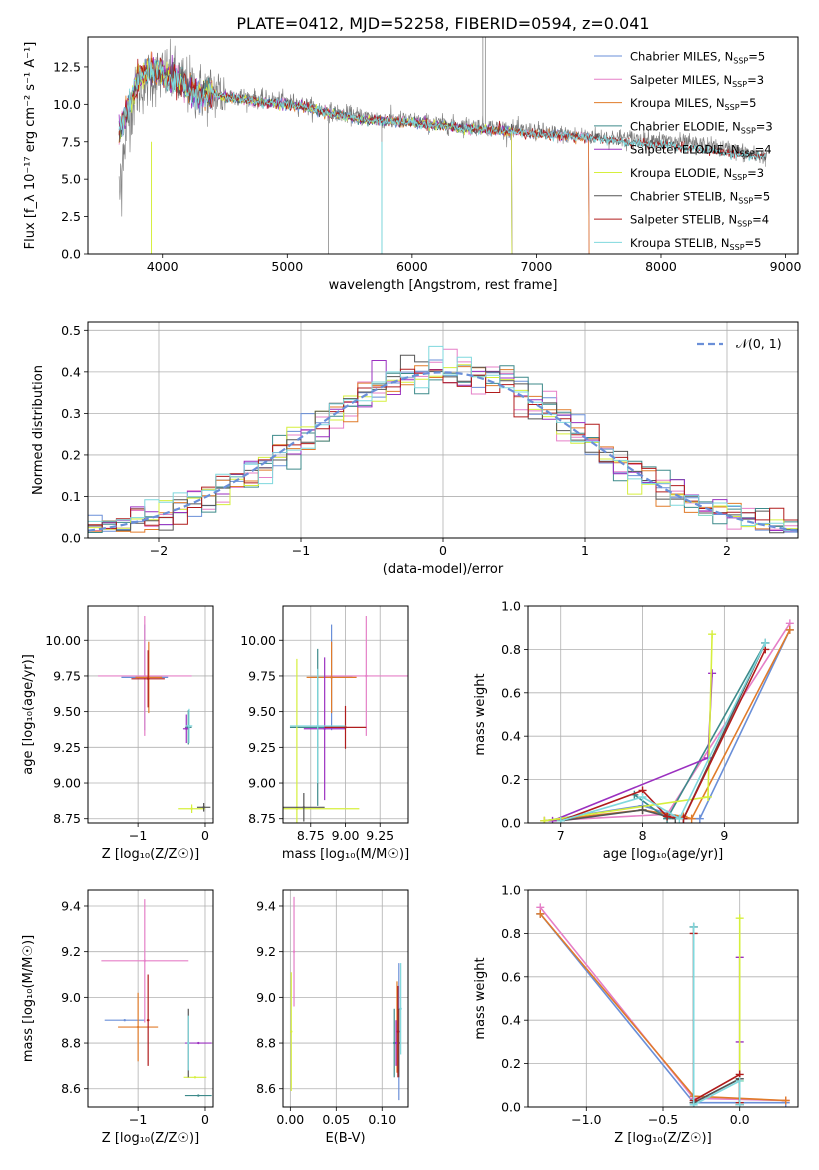 This screenshot has height=1170, width=819. What do you see at coordinates (71, 141) in the screenshot?
I see `y-tick-label: 7.5` at bounding box center [71, 141].